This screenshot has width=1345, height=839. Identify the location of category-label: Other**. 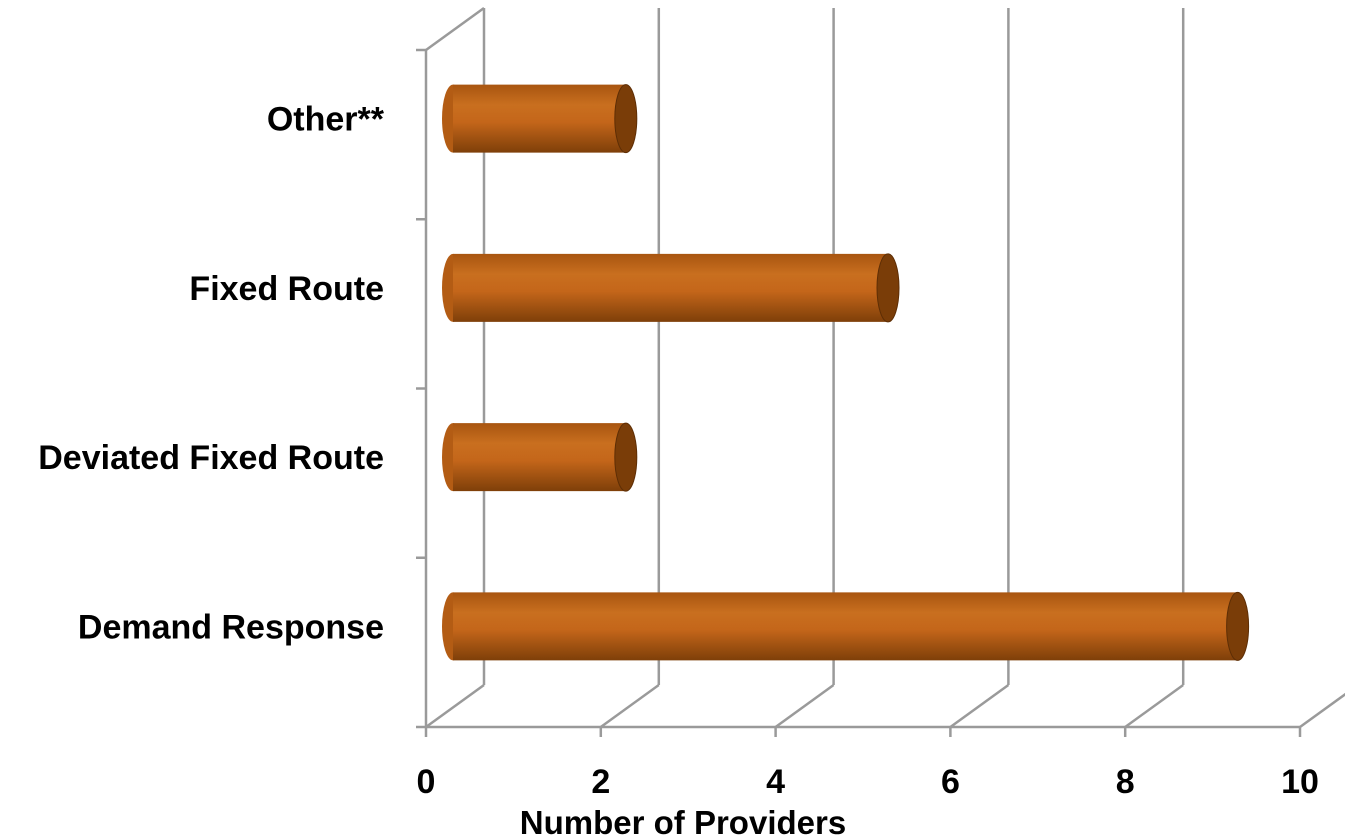
(326, 120).